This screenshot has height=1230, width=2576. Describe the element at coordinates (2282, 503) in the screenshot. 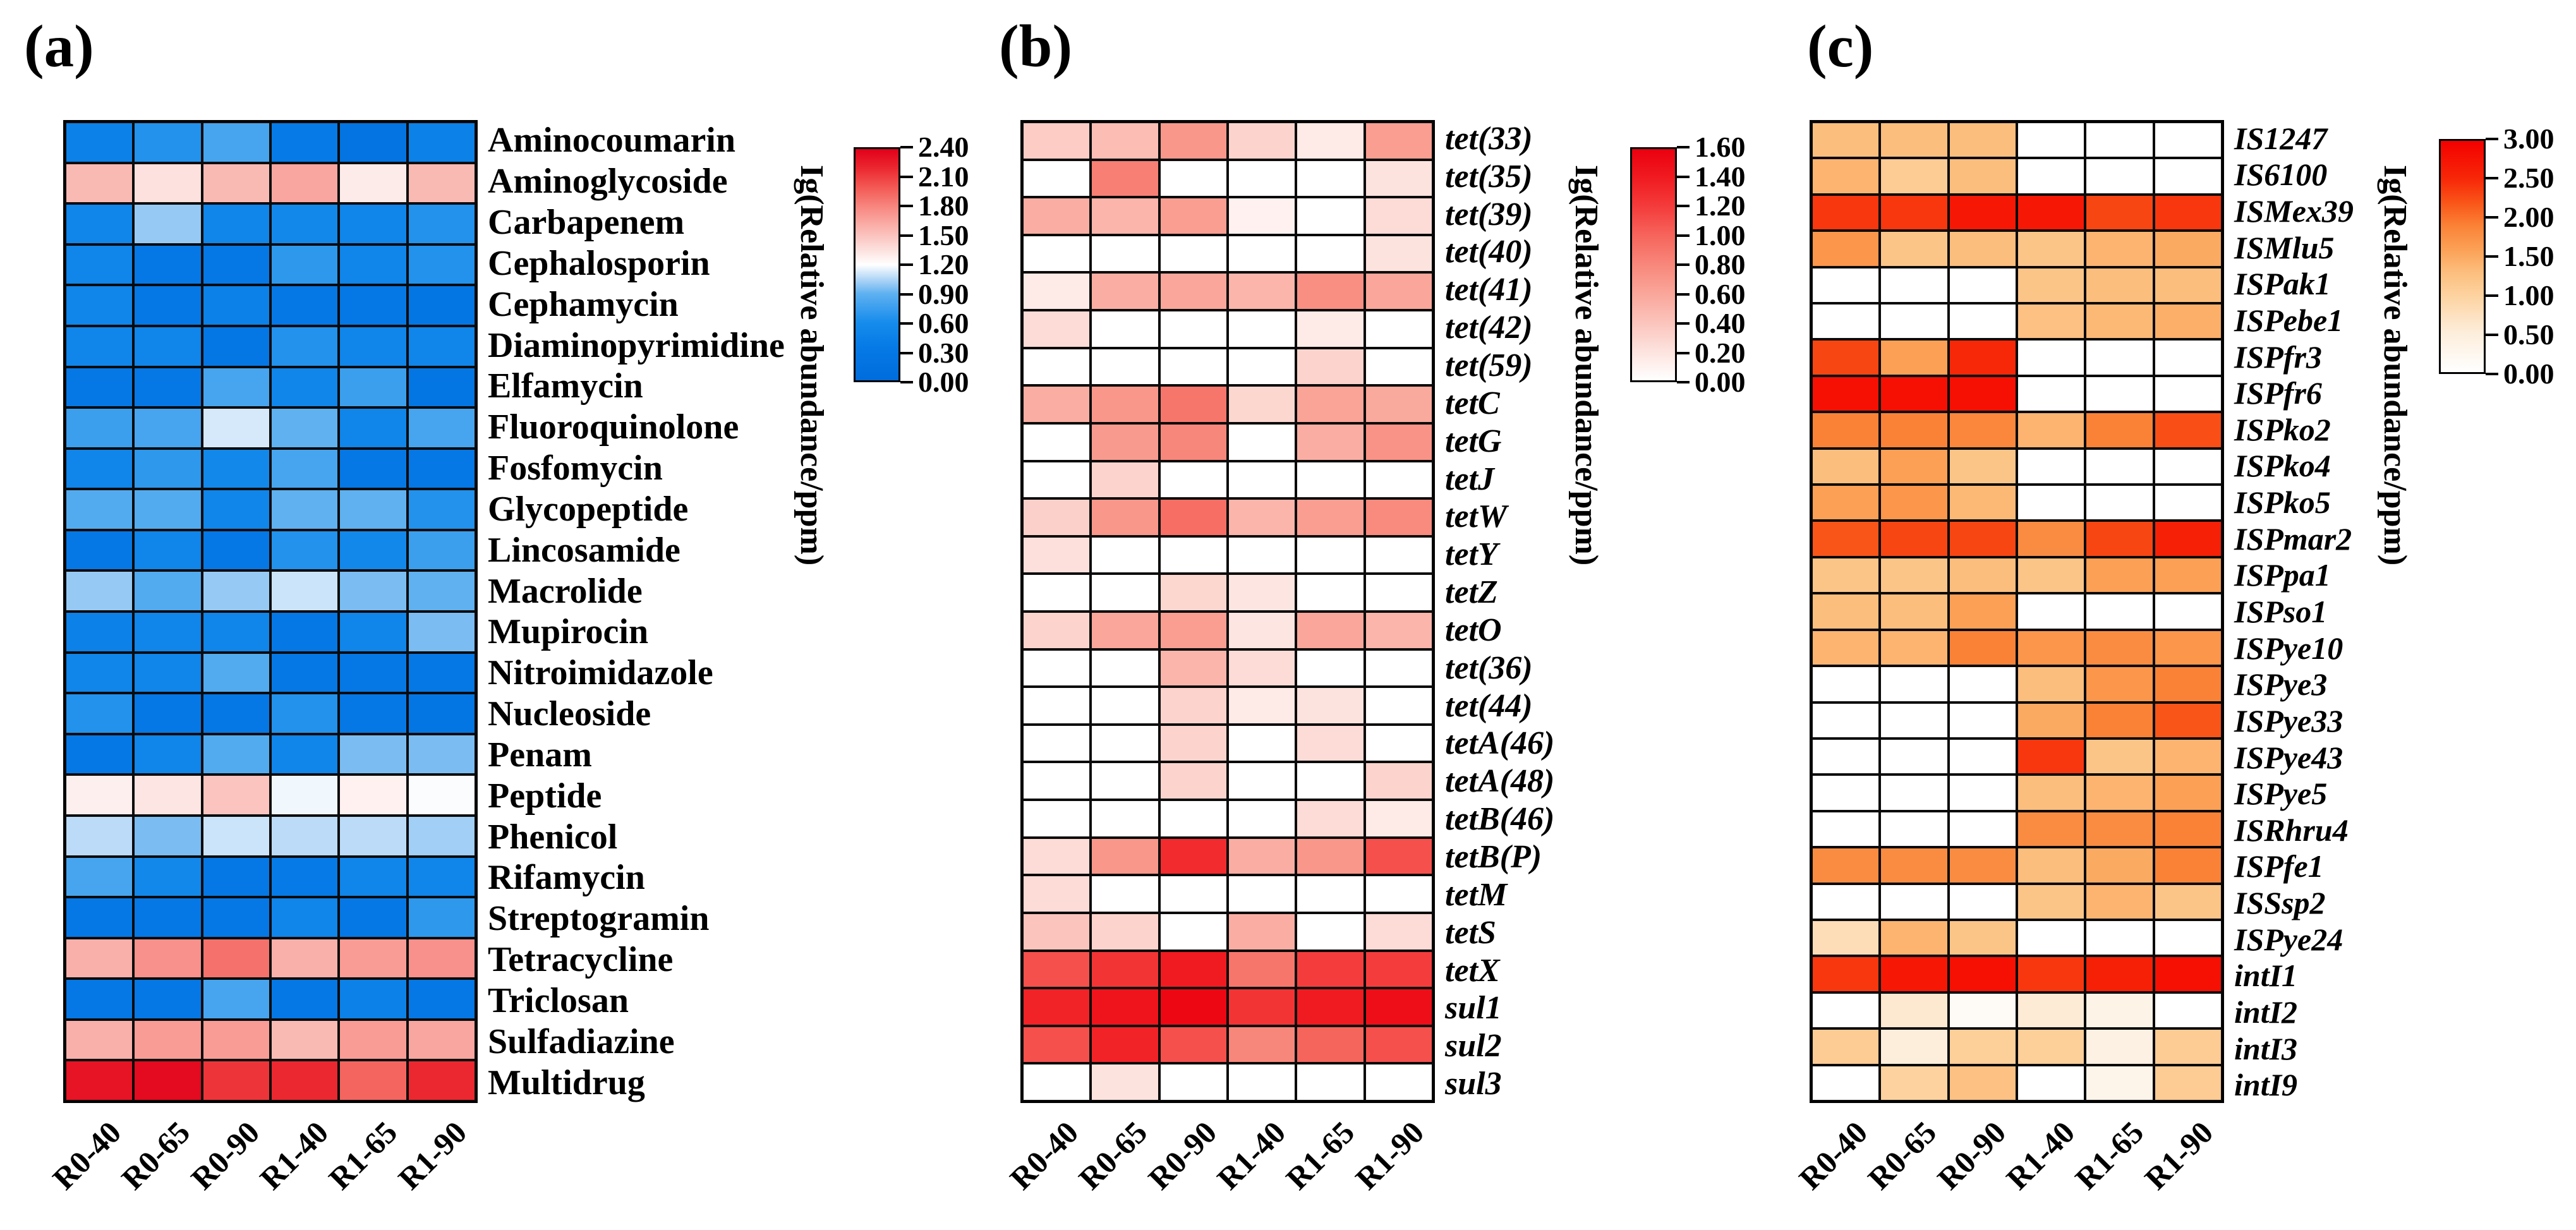

I see `row-label-c-ISPko5: ISPko5` at that location.